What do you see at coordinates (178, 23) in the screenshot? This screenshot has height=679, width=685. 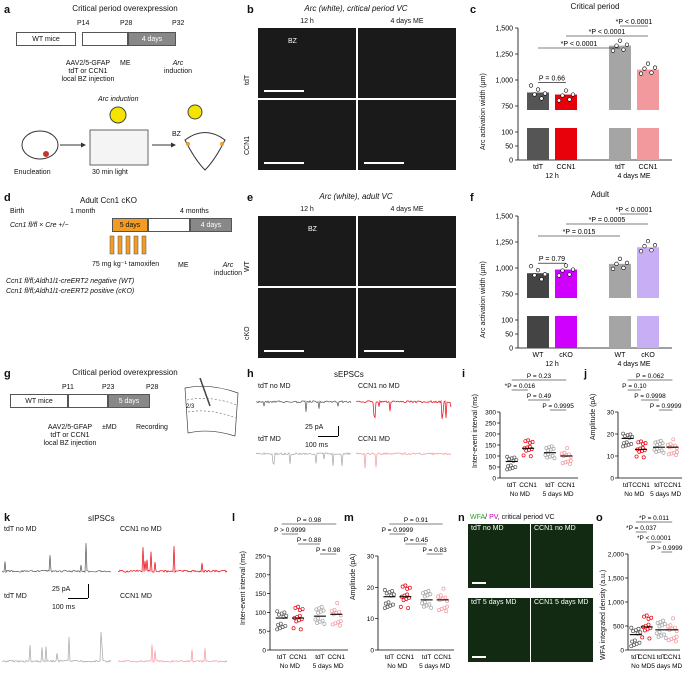 I see `p32-label: P32` at bounding box center [178, 23].